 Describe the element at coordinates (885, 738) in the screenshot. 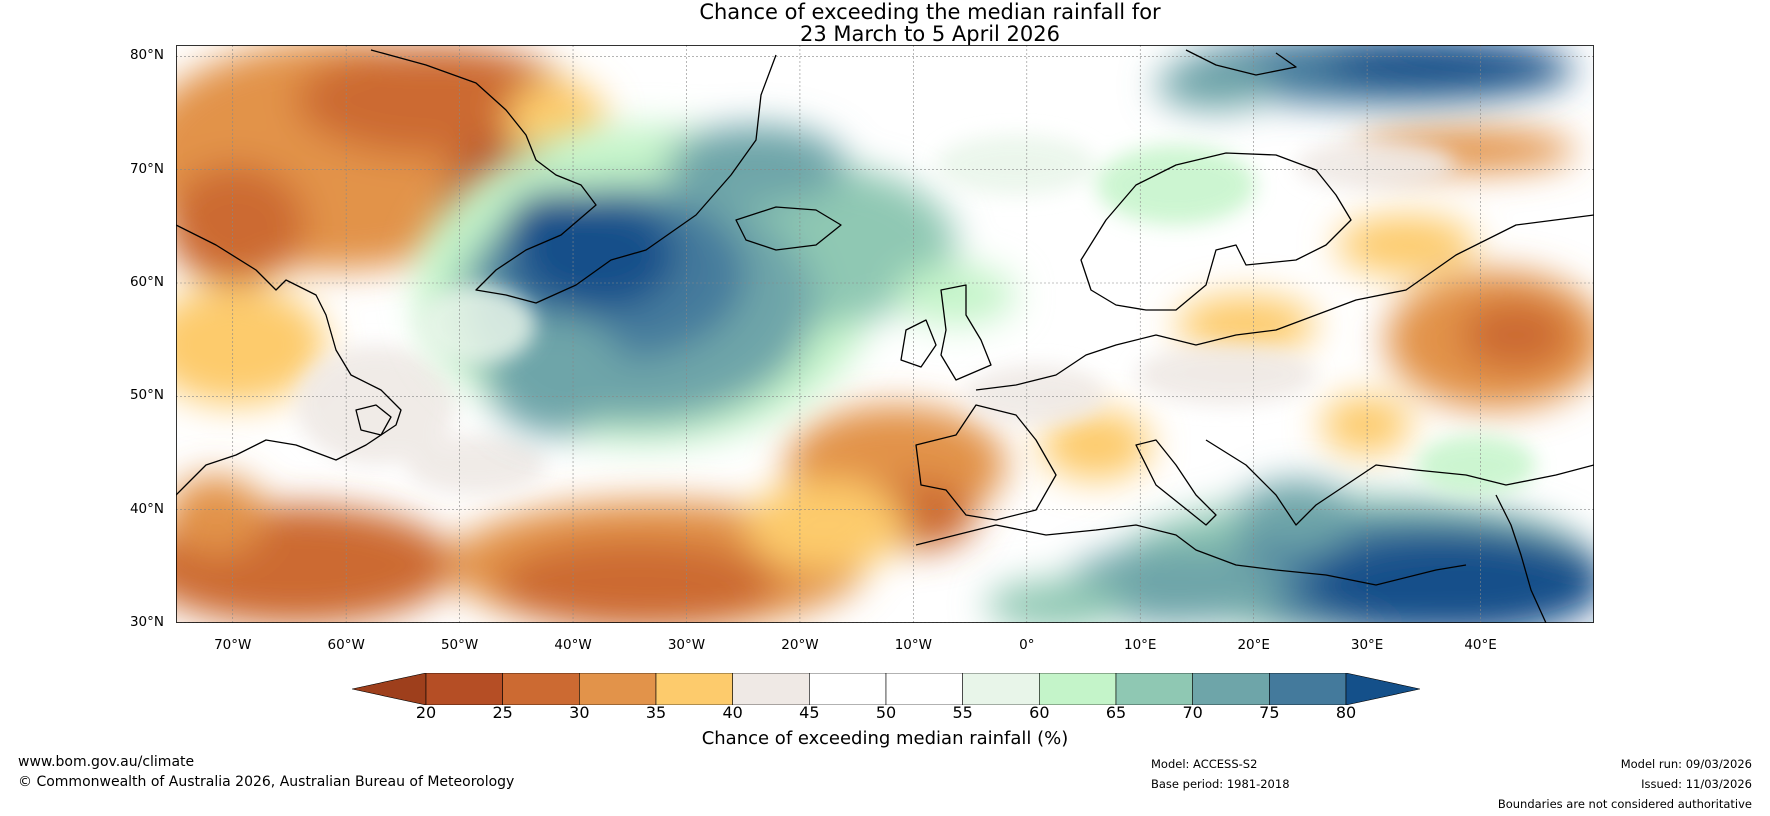

I see `colorbar-title: Chance of exceeding median rainfall (%)` at that location.